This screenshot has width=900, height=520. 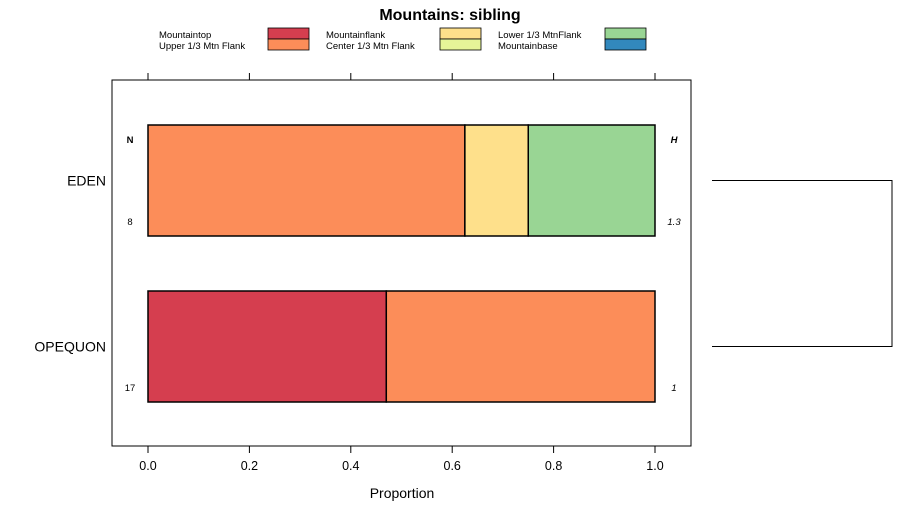 I want to click on legend-swatch-center-1-3-mtn-flank, so click(x=460, y=44).